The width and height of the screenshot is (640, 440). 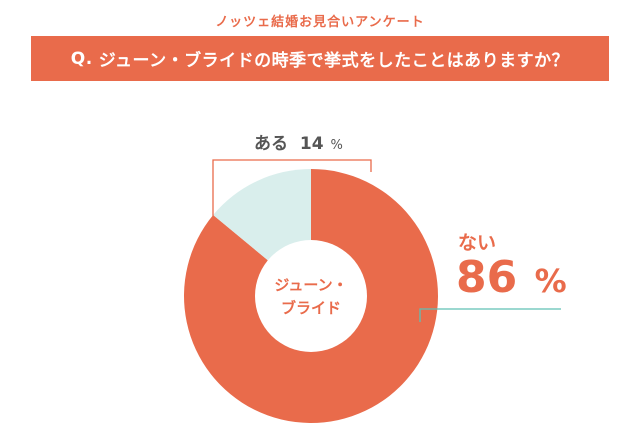 What do you see at coordinates (337, 145) in the screenshot?
I see `slice-unit-aru: %` at bounding box center [337, 145].